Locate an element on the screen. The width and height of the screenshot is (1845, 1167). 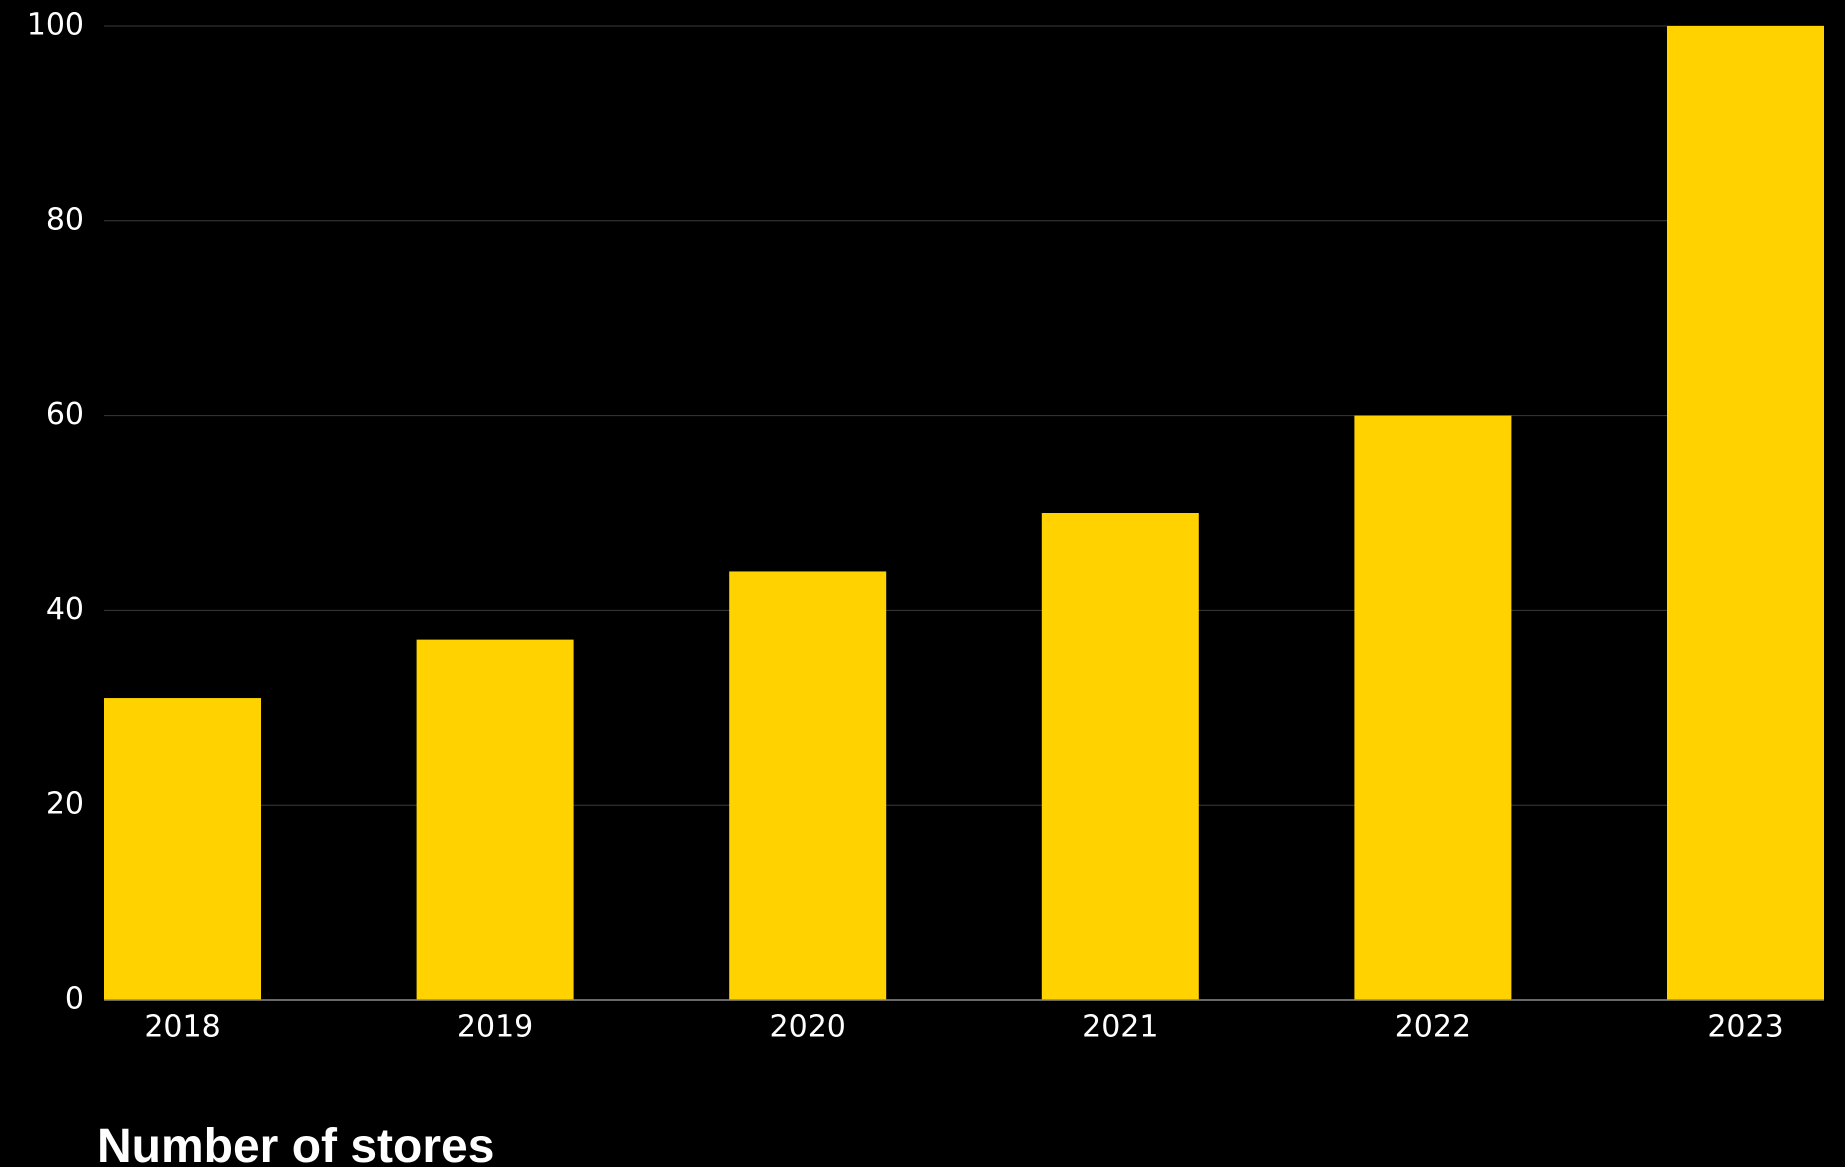
chart-title: Number of stores is located at coordinates (295, 1143).